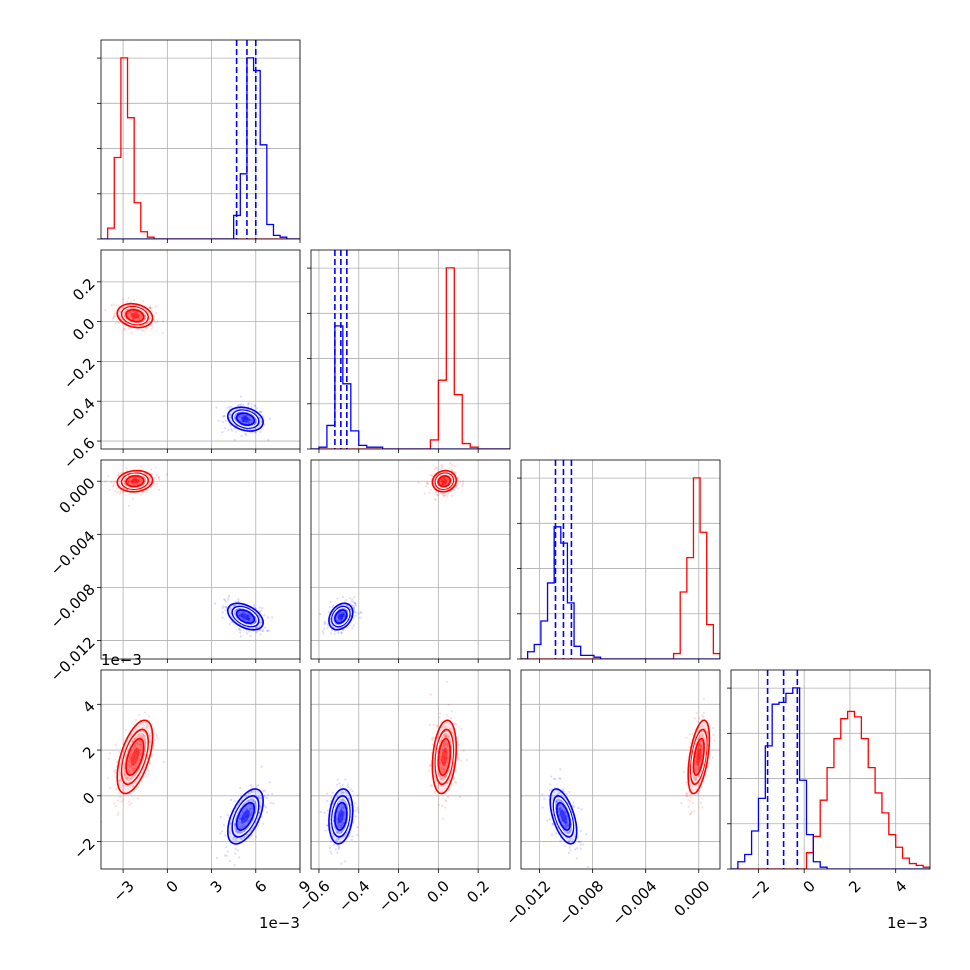  Describe the element at coordinates (581, 903) in the screenshot. I see `x-tick-label: −0.008` at that location.